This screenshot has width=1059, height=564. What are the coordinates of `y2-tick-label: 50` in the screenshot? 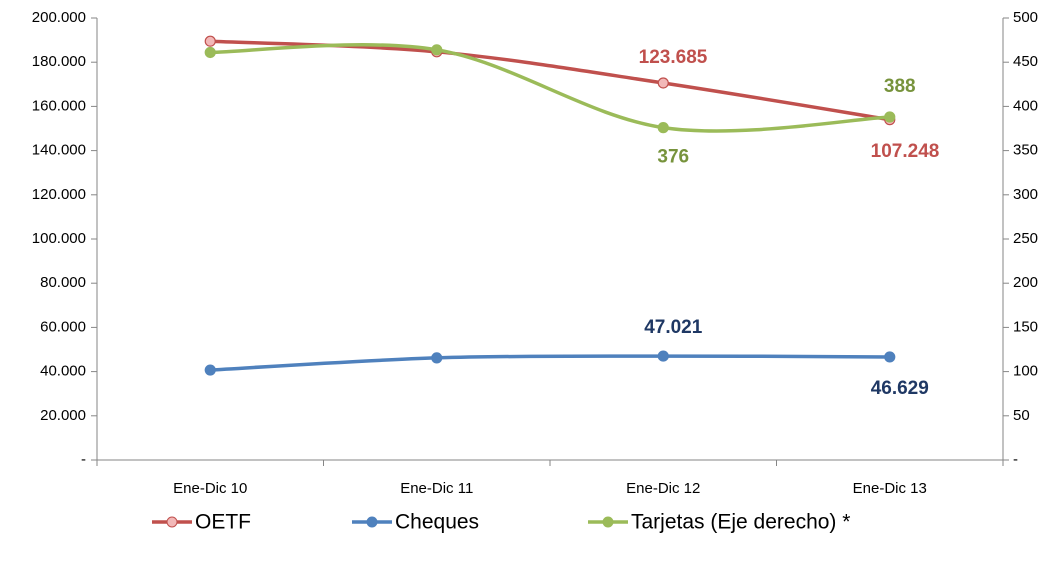 It's located at (1021, 415).